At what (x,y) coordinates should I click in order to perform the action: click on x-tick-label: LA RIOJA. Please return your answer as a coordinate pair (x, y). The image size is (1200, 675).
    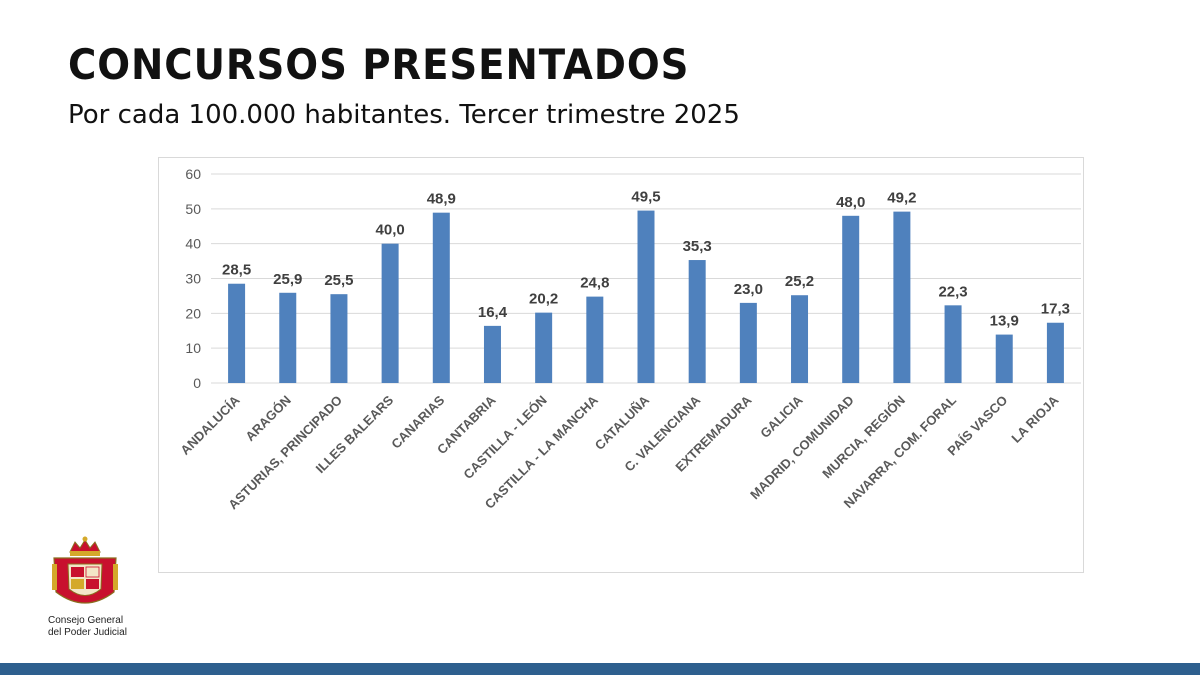
    Looking at the image, I should click on (1035, 419).